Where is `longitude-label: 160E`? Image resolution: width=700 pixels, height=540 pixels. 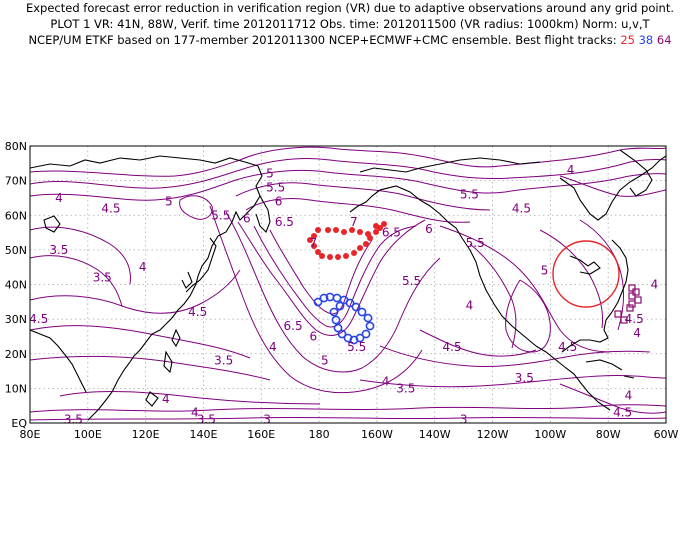 longitude-label: 160E is located at coordinates (261, 434).